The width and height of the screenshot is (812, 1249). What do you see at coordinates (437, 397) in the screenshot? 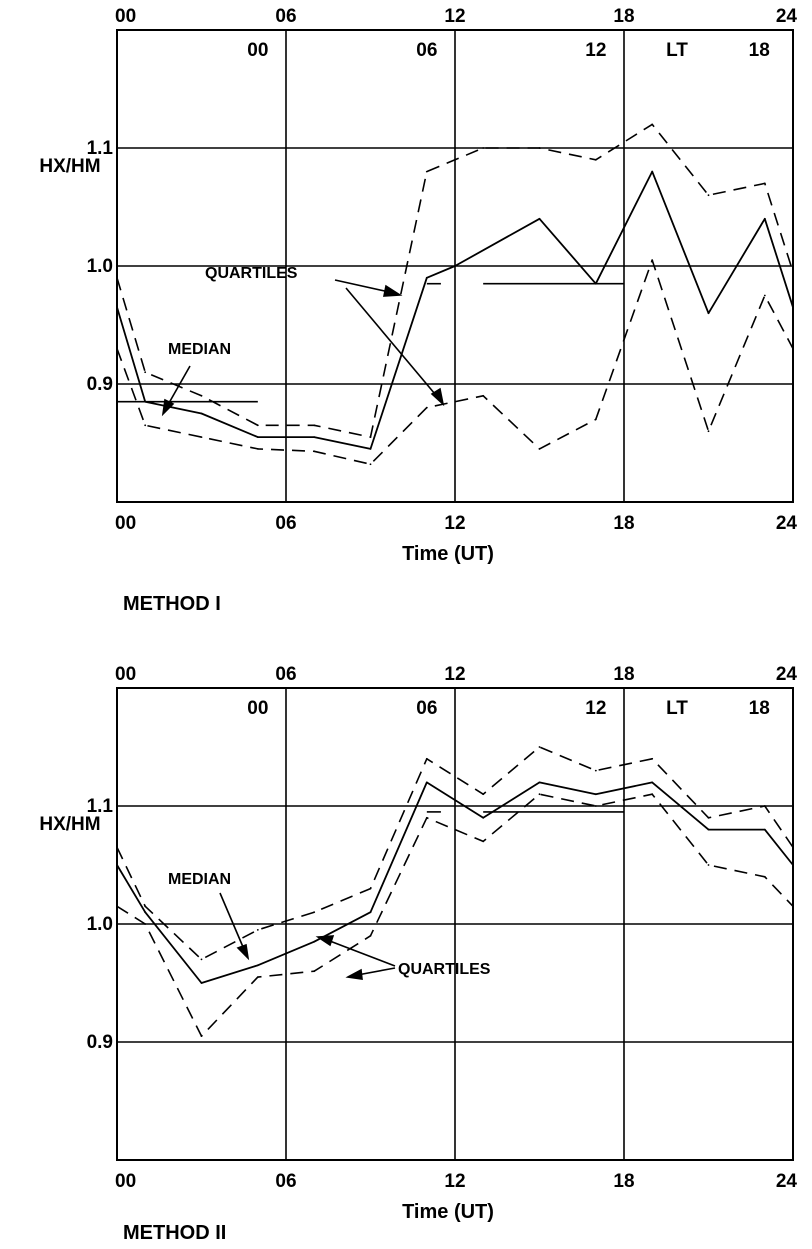
I see `arrowhead-quartiles-lower` at bounding box center [437, 397].